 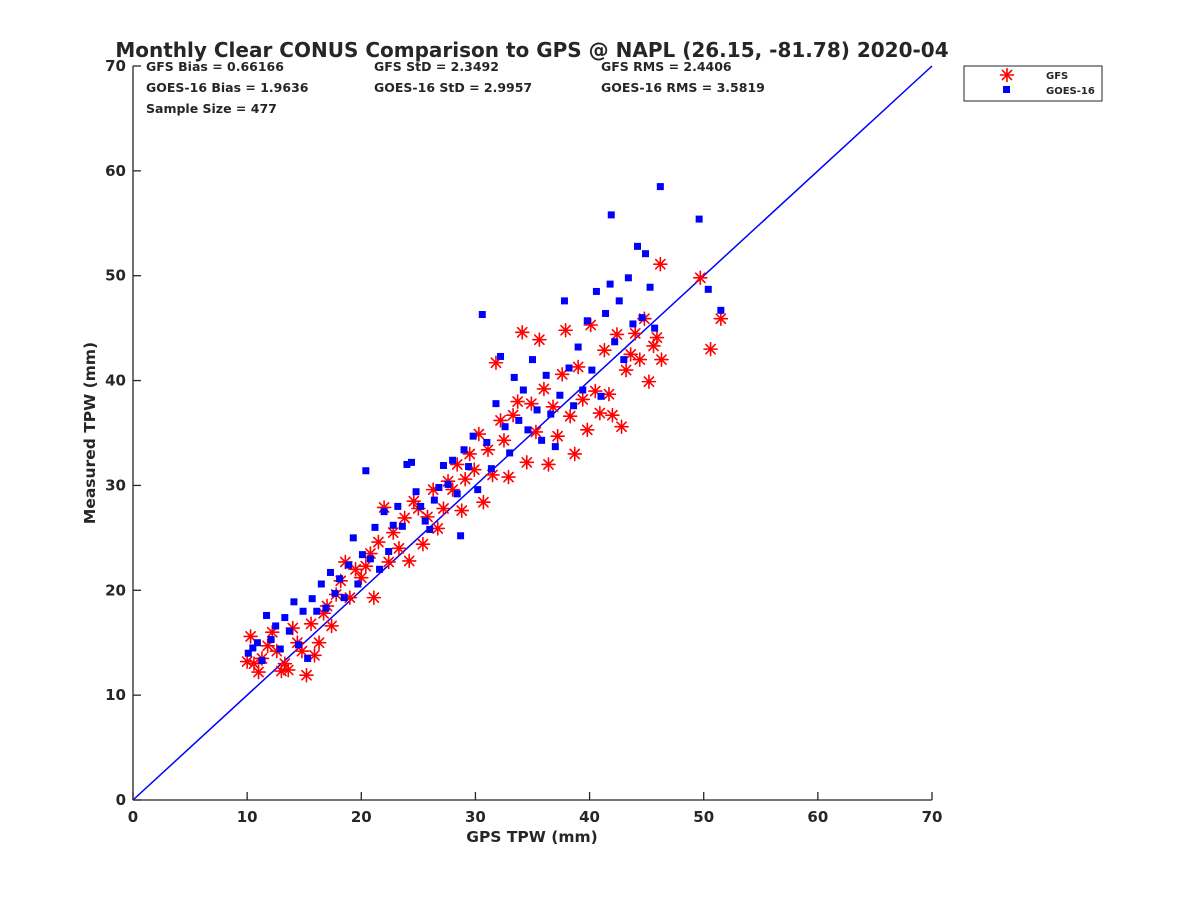 I want to click on x-tick-label: 0, so click(x=133, y=817).